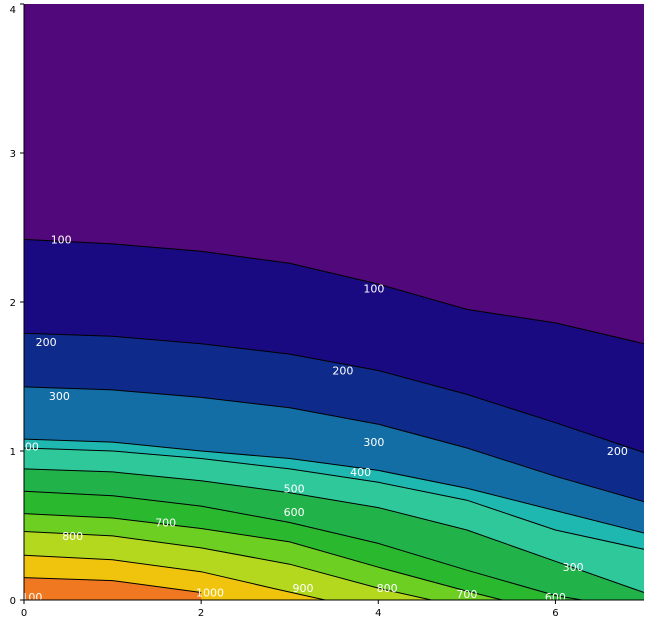  I want to click on y-tick-label: 4, so click(13, 10).